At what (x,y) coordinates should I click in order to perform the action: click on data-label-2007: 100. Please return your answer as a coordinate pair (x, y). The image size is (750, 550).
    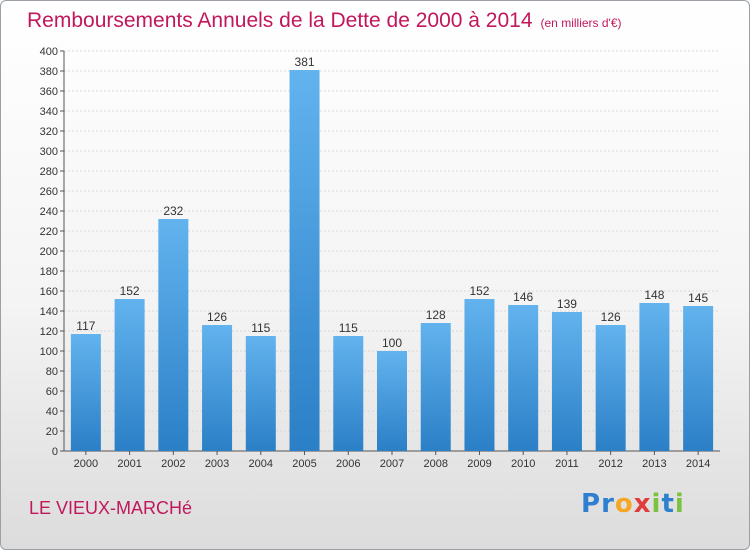
    Looking at the image, I should click on (392, 343).